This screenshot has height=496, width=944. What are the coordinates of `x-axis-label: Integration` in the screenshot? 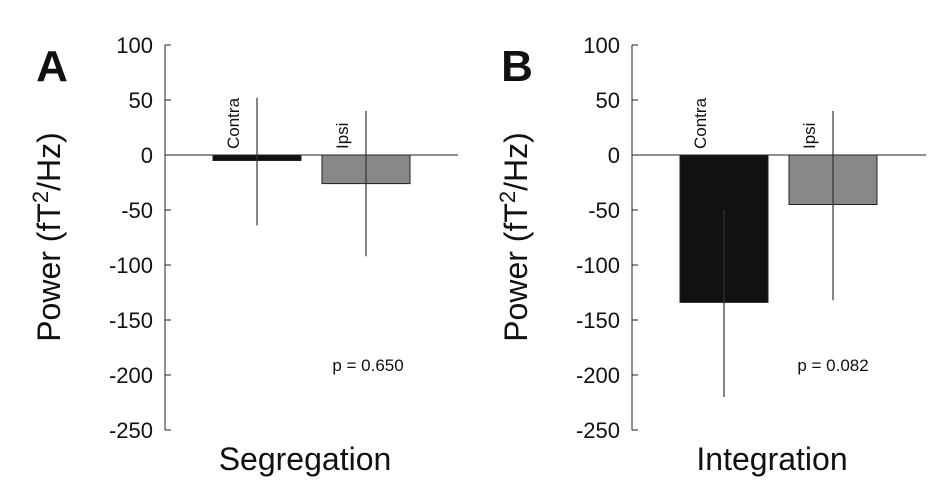 It's located at (771, 459).